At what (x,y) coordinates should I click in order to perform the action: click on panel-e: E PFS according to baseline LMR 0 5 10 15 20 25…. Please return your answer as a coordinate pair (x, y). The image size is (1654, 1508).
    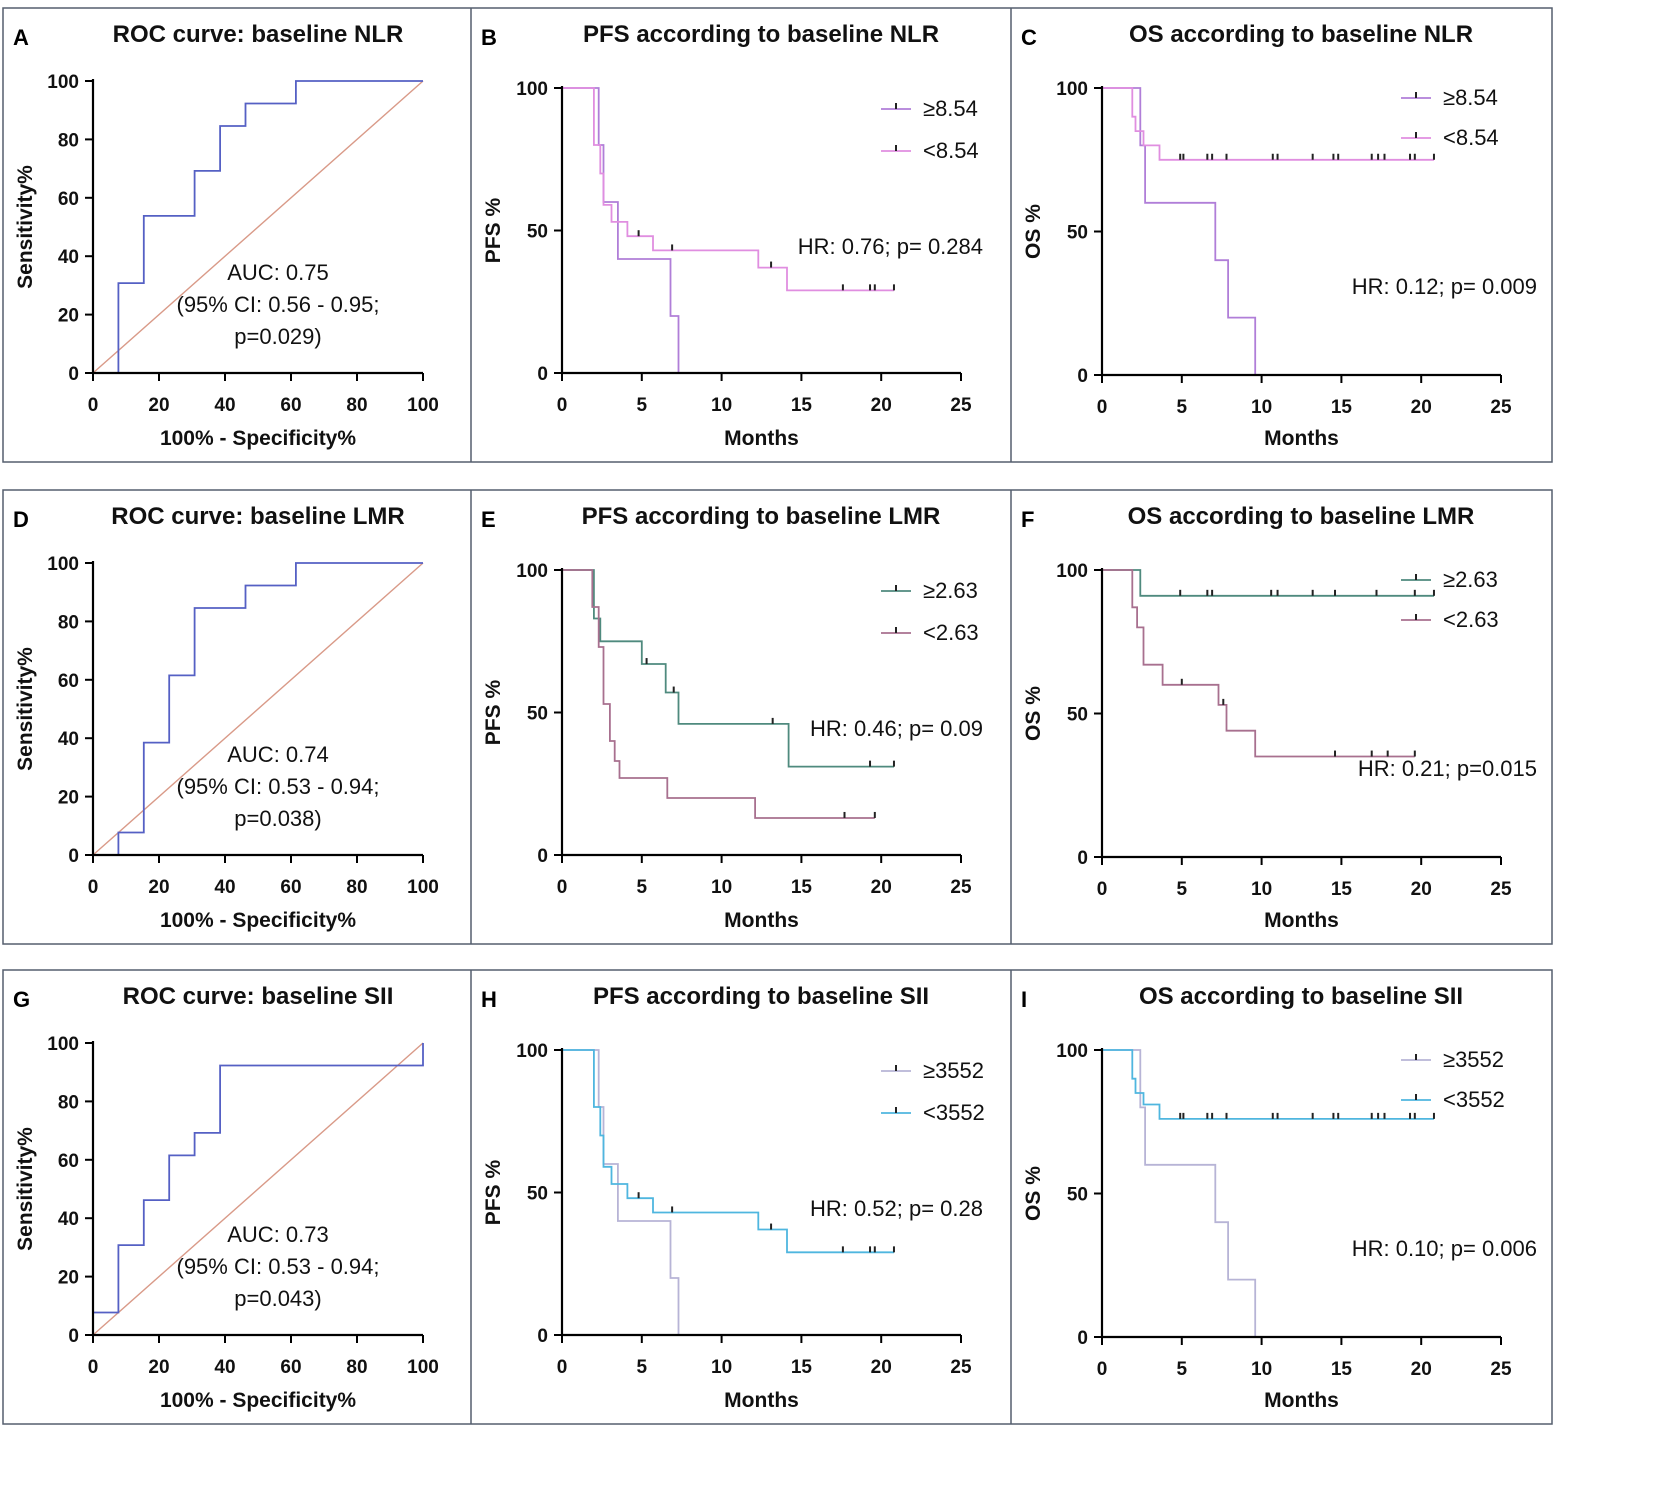
    Looking at the image, I should click on (732, 717).